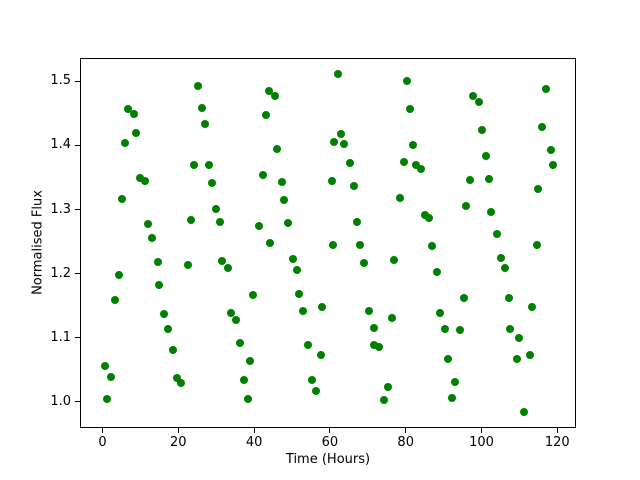  Describe the element at coordinates (328, 459) in the screenshot. I see `x-axis-label: Time (Hours)` at that location.